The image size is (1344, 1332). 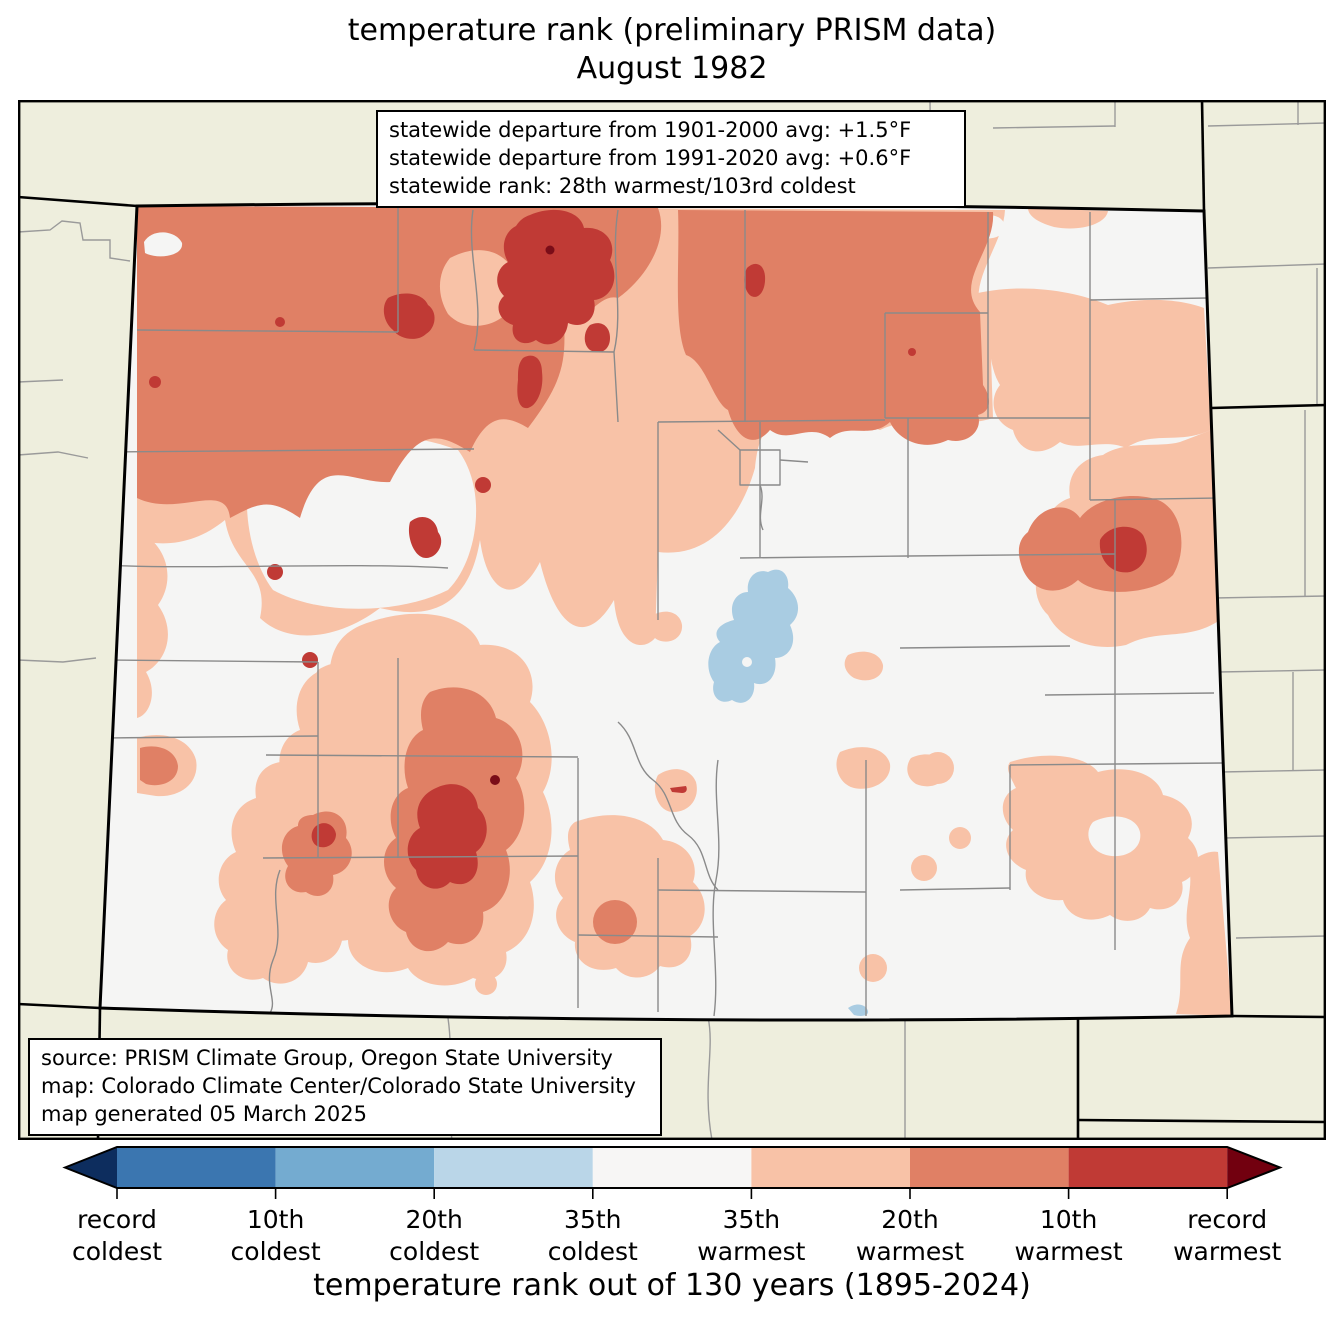 What do you see at coordinates (672, 68) in the screenshot?
I see `title-line-2: August 1982` at bounding box center [672, 68].